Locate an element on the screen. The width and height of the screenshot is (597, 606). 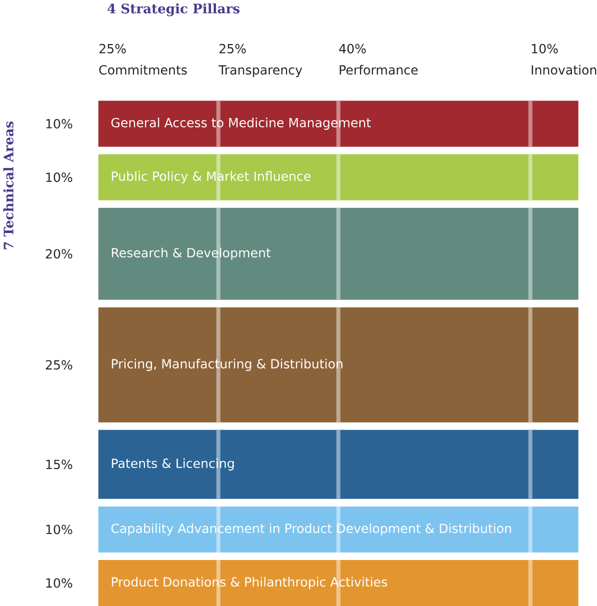
category-label: Transparency is located at coordinates (260, 71).